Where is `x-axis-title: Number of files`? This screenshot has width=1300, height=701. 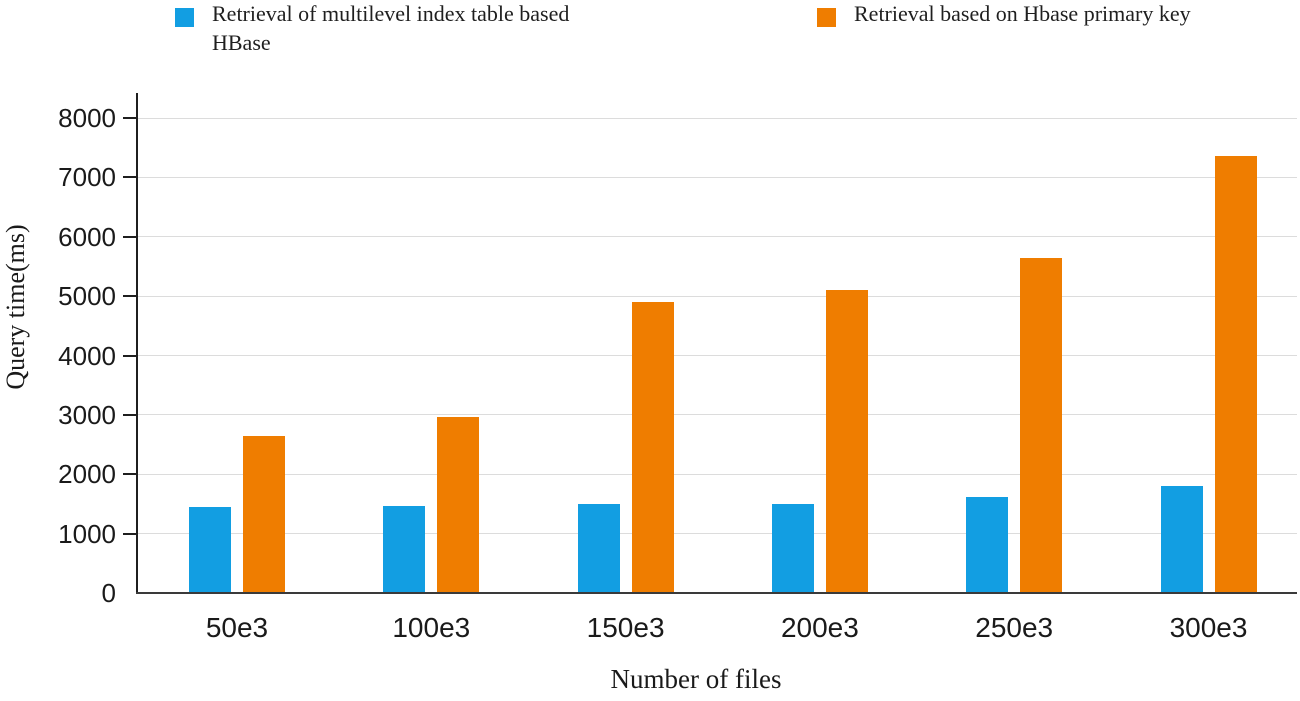 x-axis-title: Number of files is located at coordinates (696, 679).